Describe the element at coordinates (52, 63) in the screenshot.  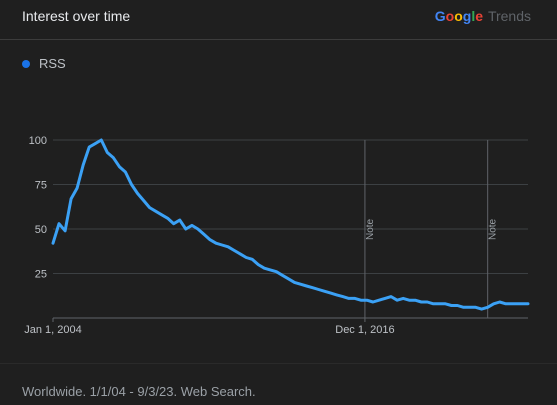
I see `legend-label: RSS` at that location.